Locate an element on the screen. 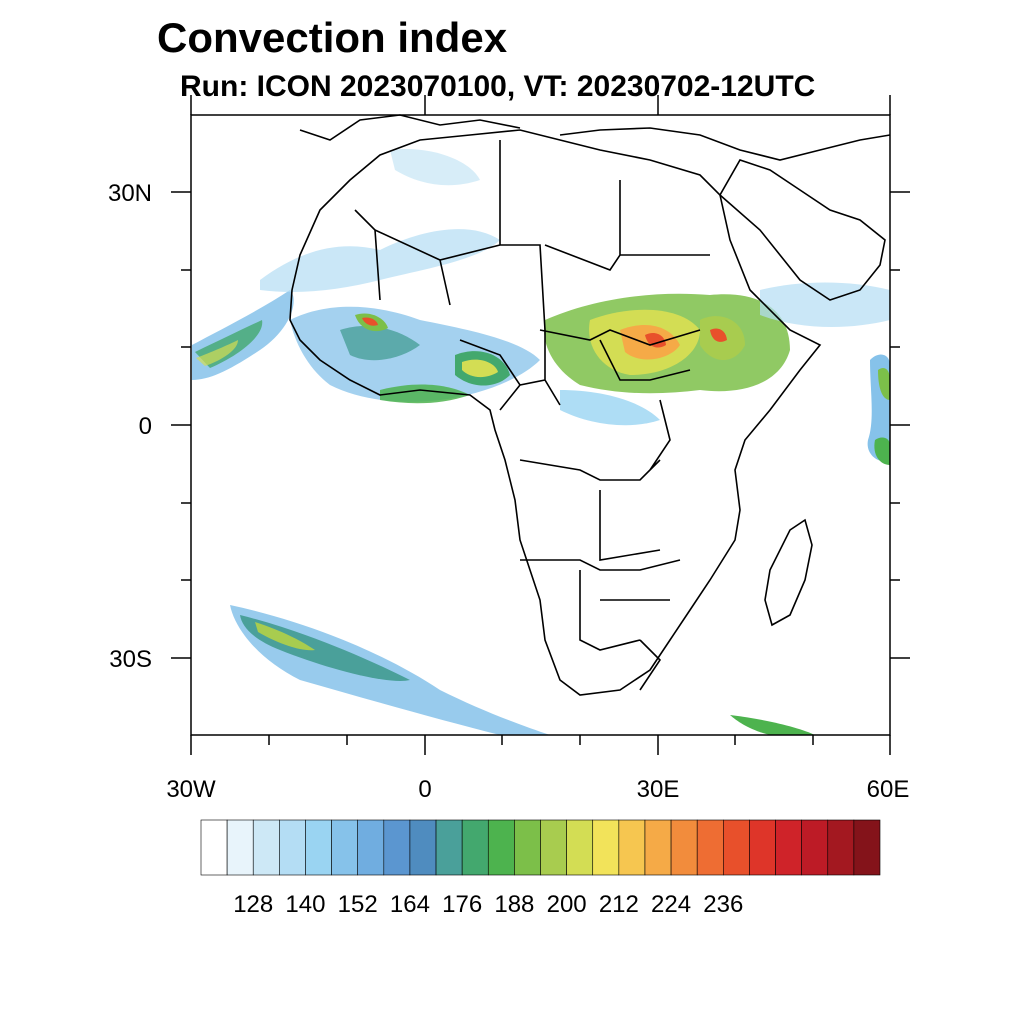 Image resolution: width=1024 pixels, height=1024 pixels. field-arabian-sea is located at coordinates (825, 304).